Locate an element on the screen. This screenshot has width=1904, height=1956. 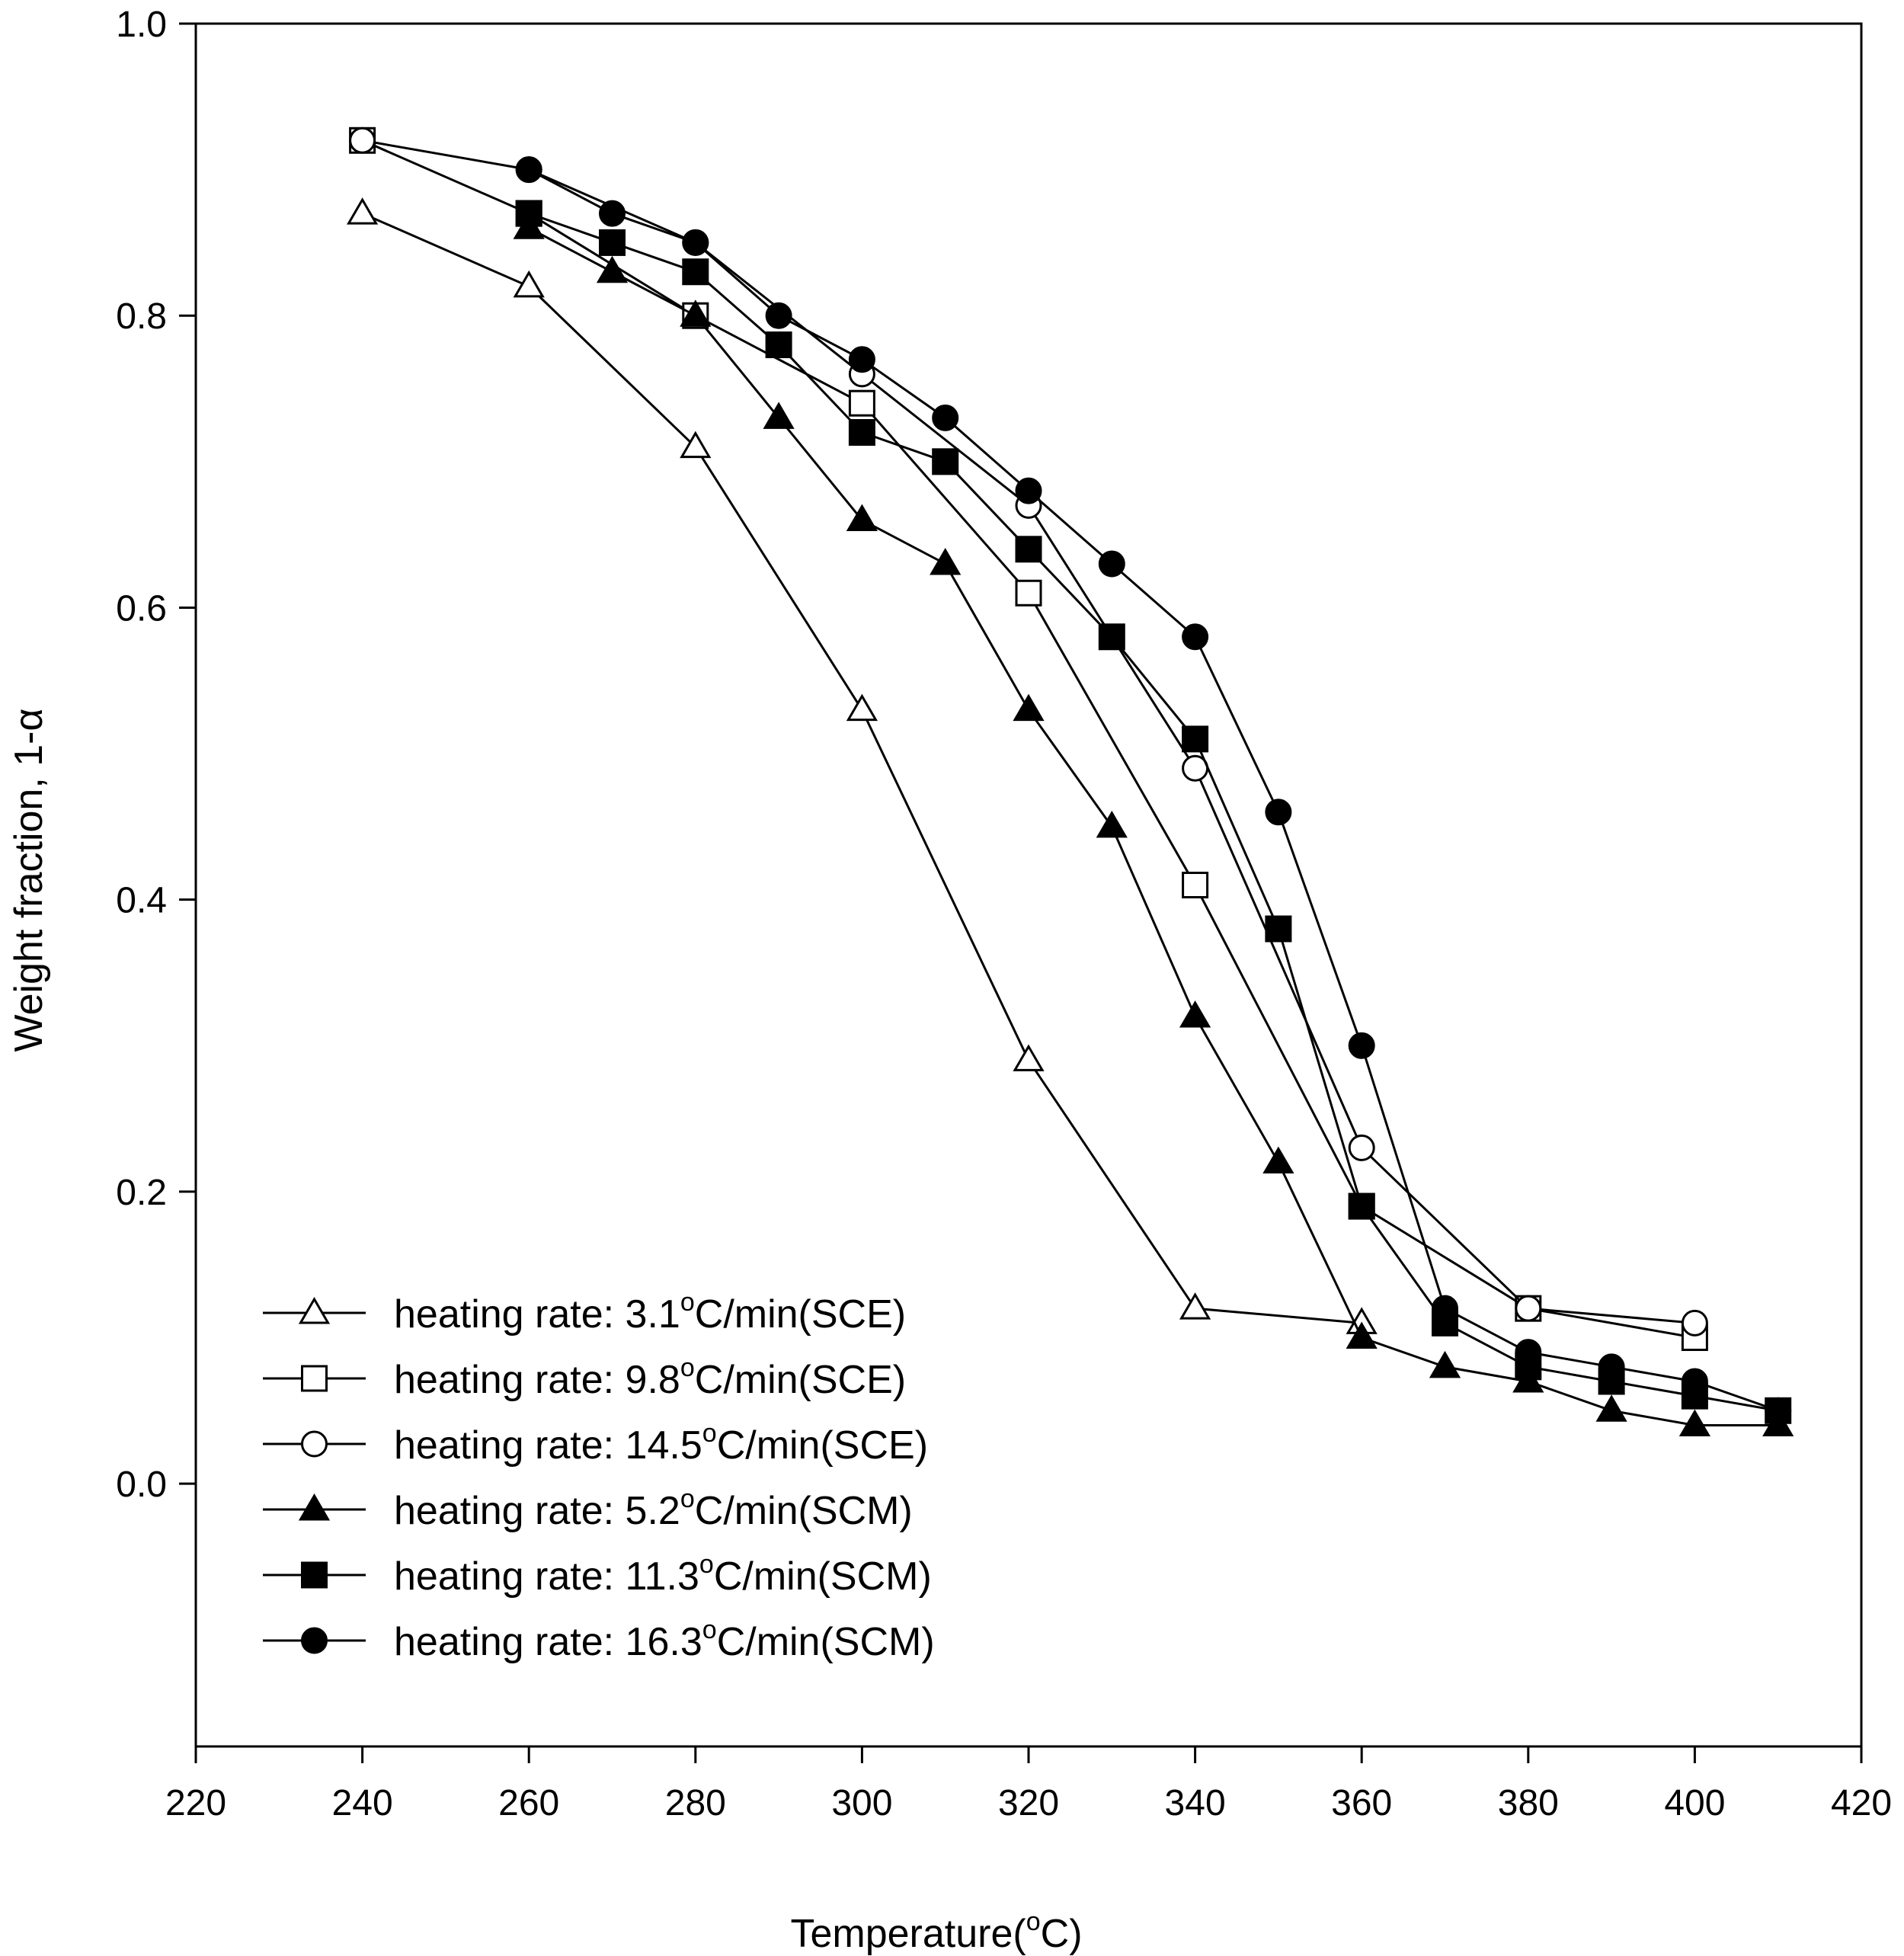
legend-item: heating rate: 5.2oC/min(SCM) is located at coordinates (588, 1508).